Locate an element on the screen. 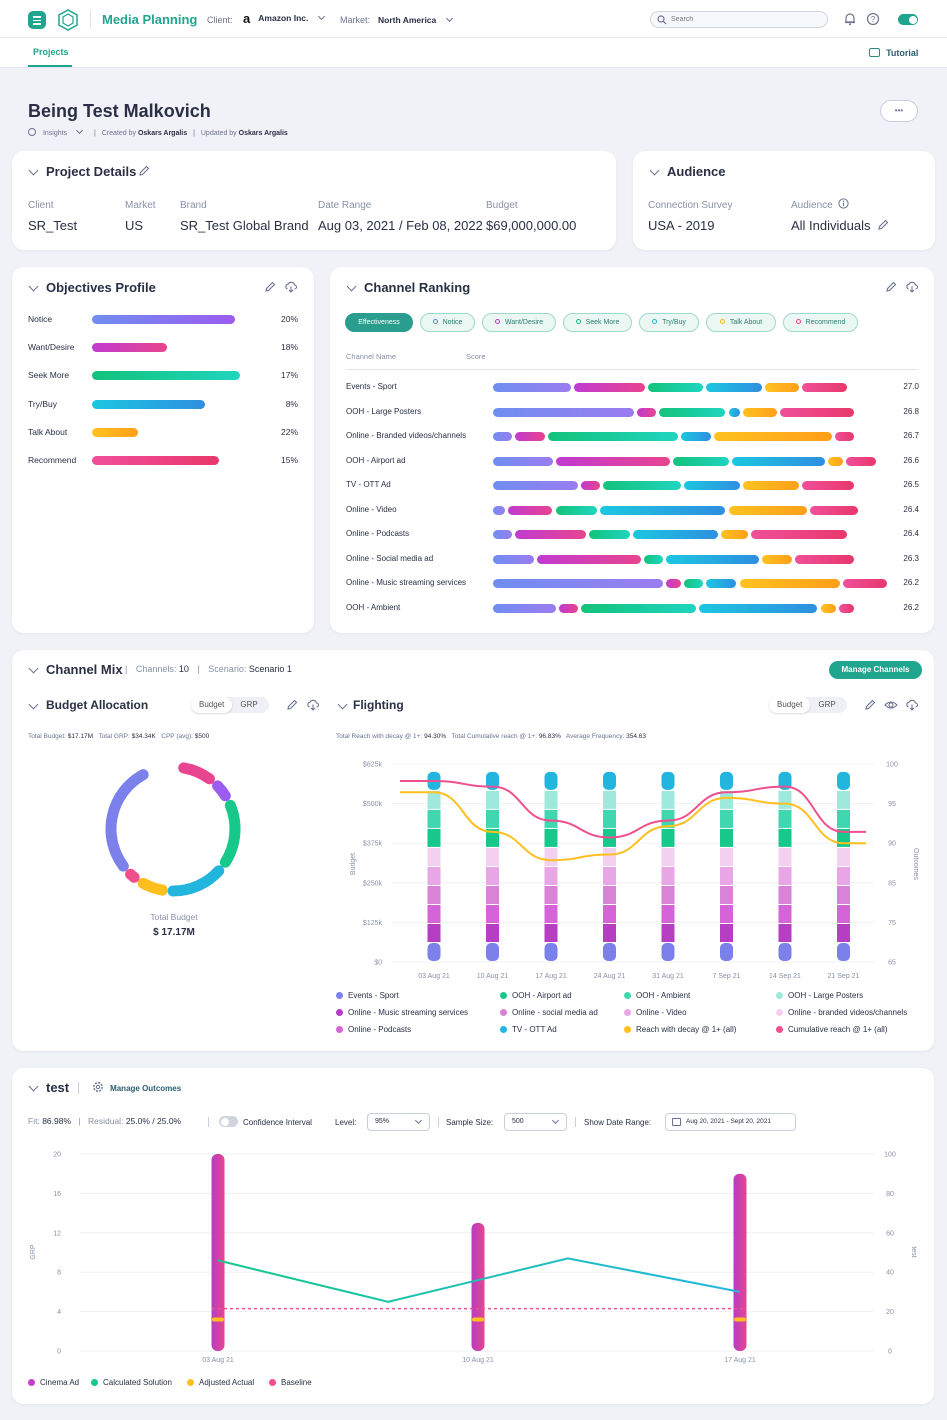 The image size is (947, 1420). legend-item: OOH - Airport ad is located at coordinates (536, 995).